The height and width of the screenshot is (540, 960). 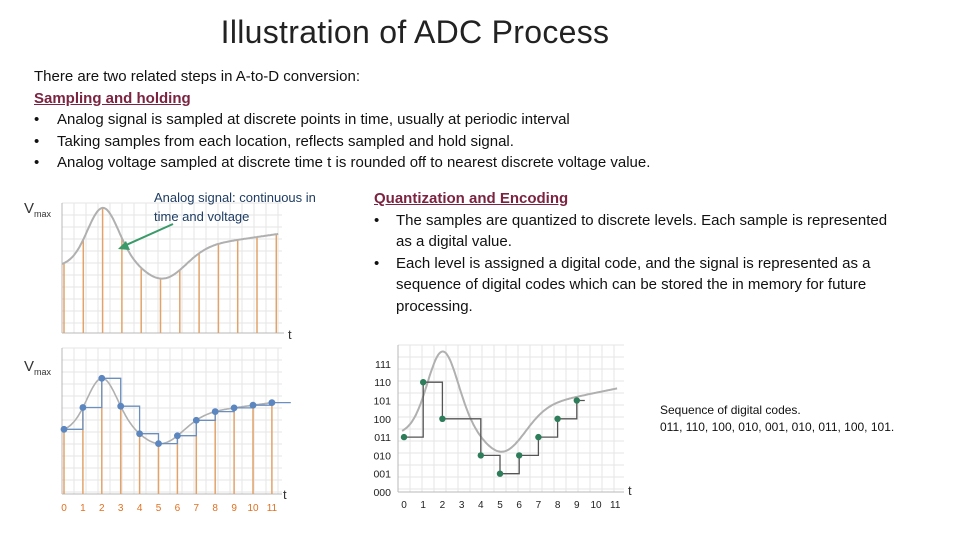 What do you see at coordinates (285, 494) in the screenshot?
I see `t-label-bottom: t` at bounding box center [285, 494].